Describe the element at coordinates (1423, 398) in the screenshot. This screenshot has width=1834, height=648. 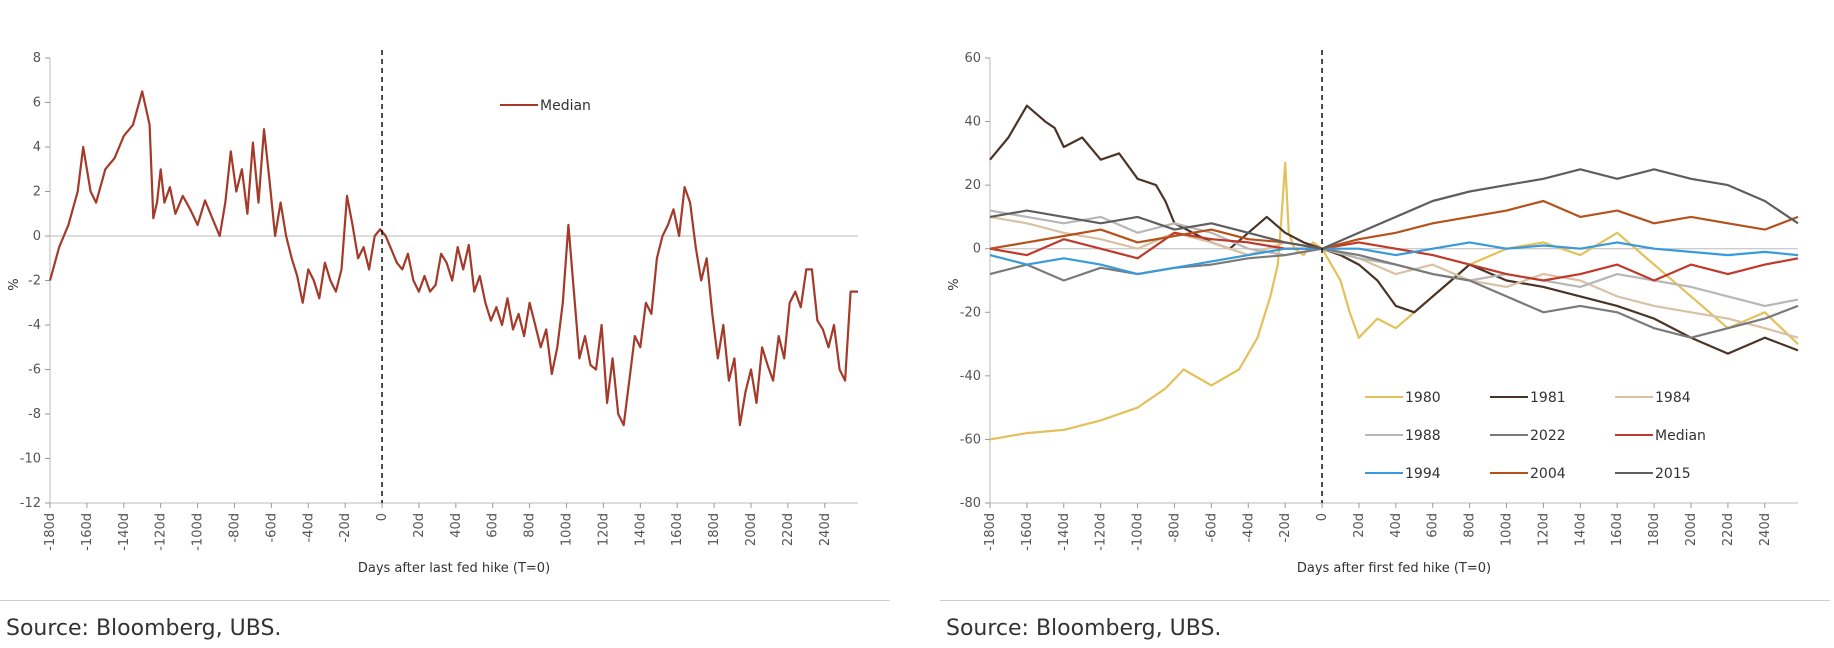
I see `legend-entry: 1980` at that location.